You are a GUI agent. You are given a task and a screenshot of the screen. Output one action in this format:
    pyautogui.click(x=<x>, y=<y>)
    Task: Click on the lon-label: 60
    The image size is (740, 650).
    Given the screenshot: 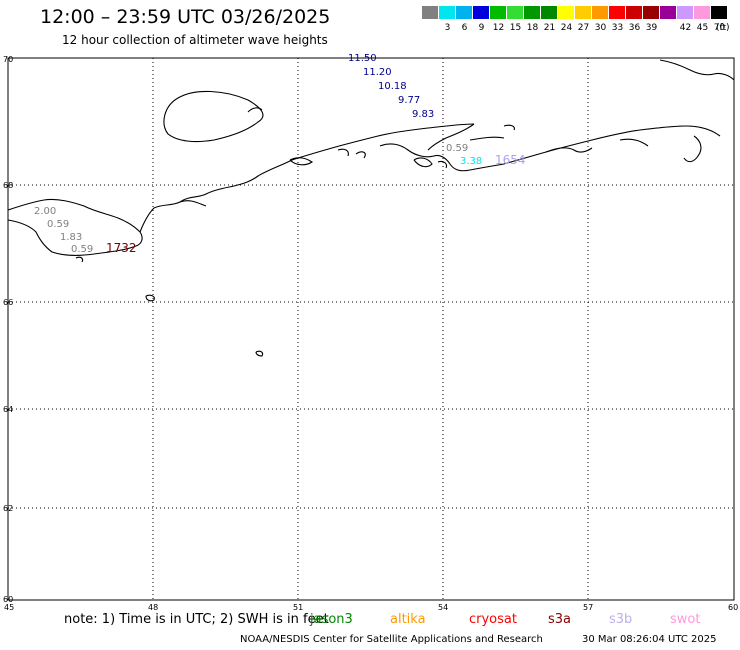 What is the action you would take?
    pyautogui.click(x=733, y=607)
    